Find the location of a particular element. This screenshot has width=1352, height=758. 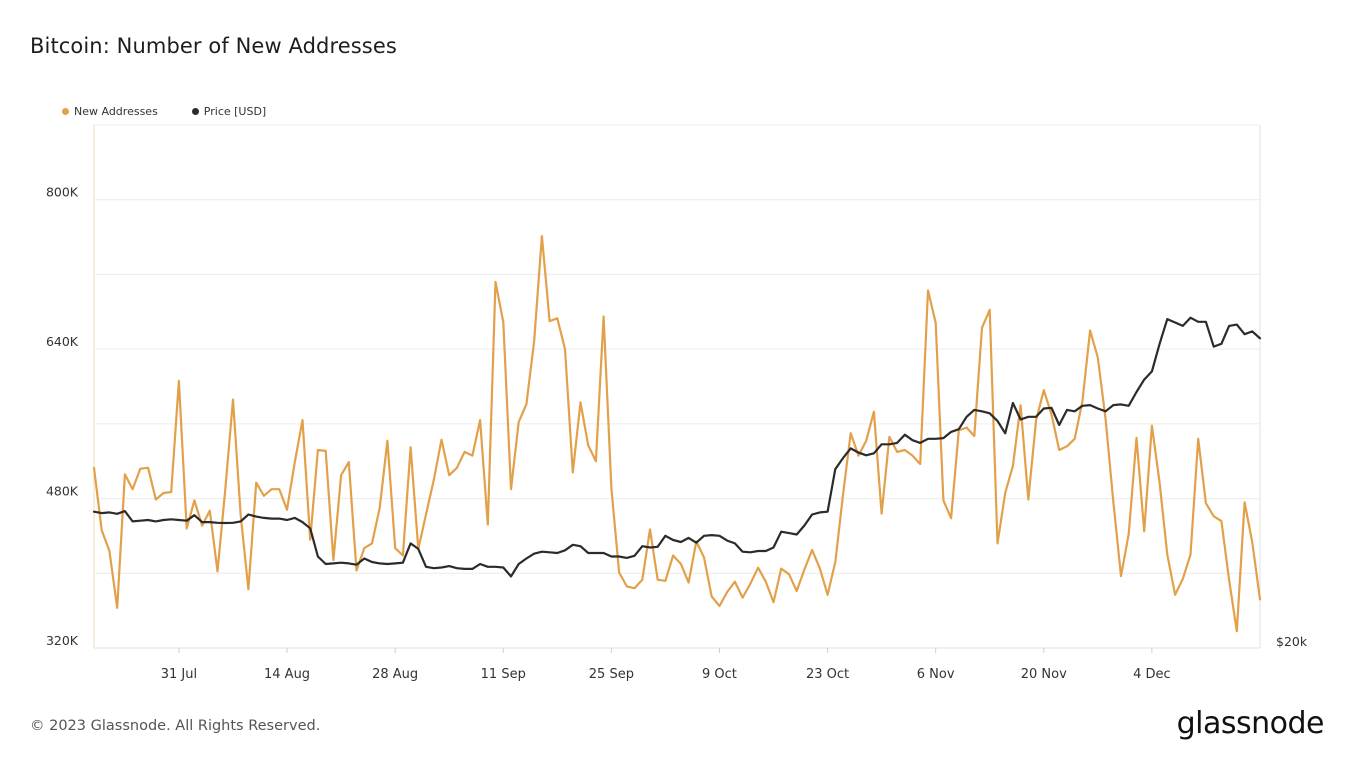

y-left-tick-label: 800K is located at coordinates (62, 192).